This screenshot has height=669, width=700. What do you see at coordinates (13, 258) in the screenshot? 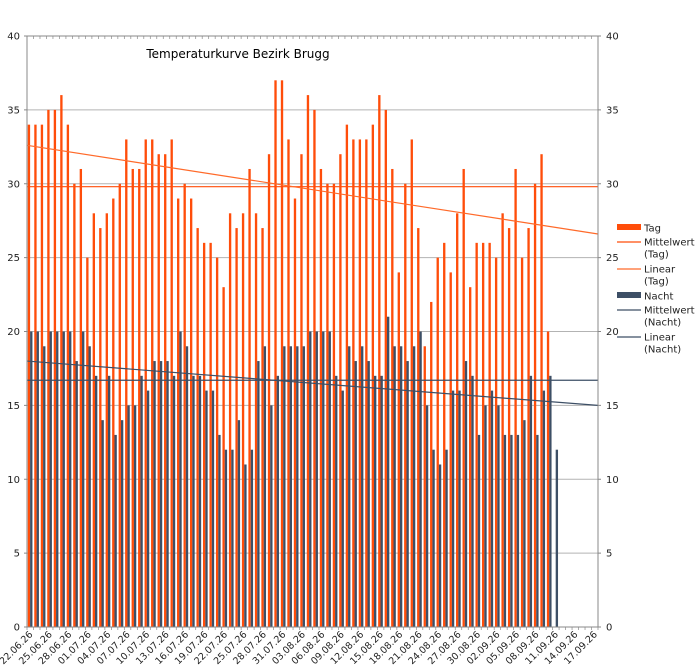
I see `y-tick-label-left: 25` at bounding box center [13, 258].